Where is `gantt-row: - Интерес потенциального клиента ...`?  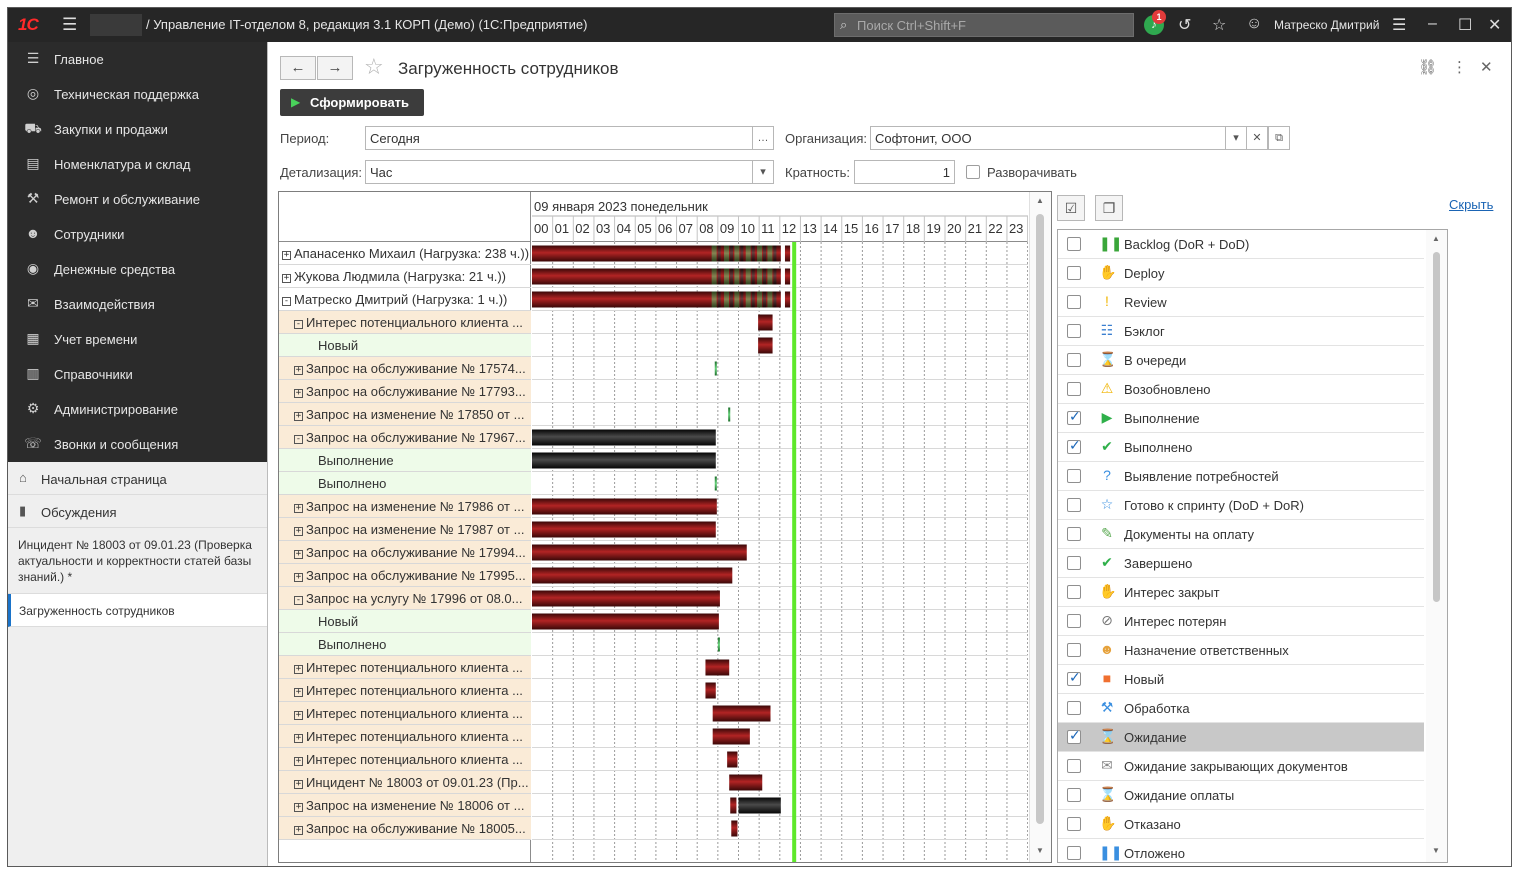
gantt-row: - Интерес потенциального клиента ... is located at coordinates (405, 322).